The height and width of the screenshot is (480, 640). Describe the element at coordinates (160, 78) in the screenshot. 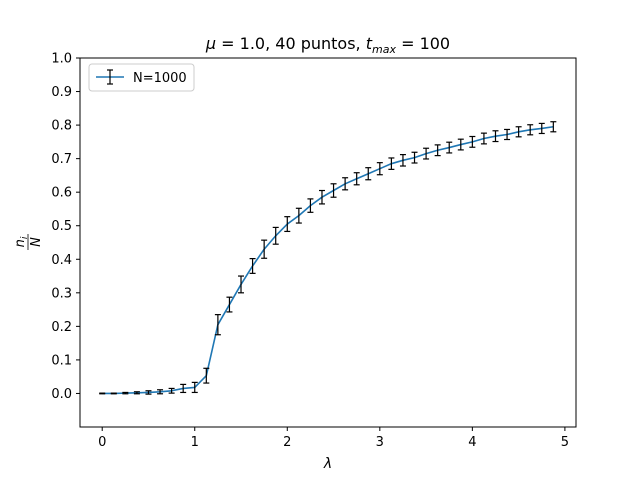

I see `legend-label: N=1000` at that location.